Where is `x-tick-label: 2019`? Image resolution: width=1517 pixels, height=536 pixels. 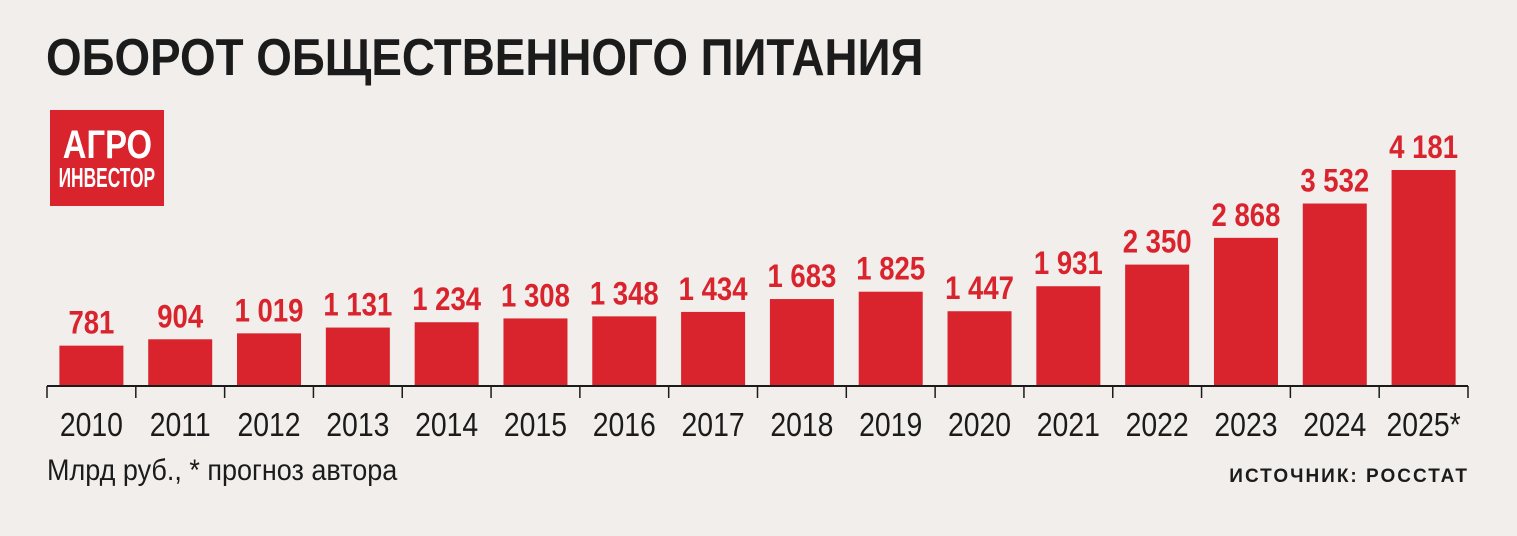 x-tick-label: 2019 is located at coordinates (890, 425).